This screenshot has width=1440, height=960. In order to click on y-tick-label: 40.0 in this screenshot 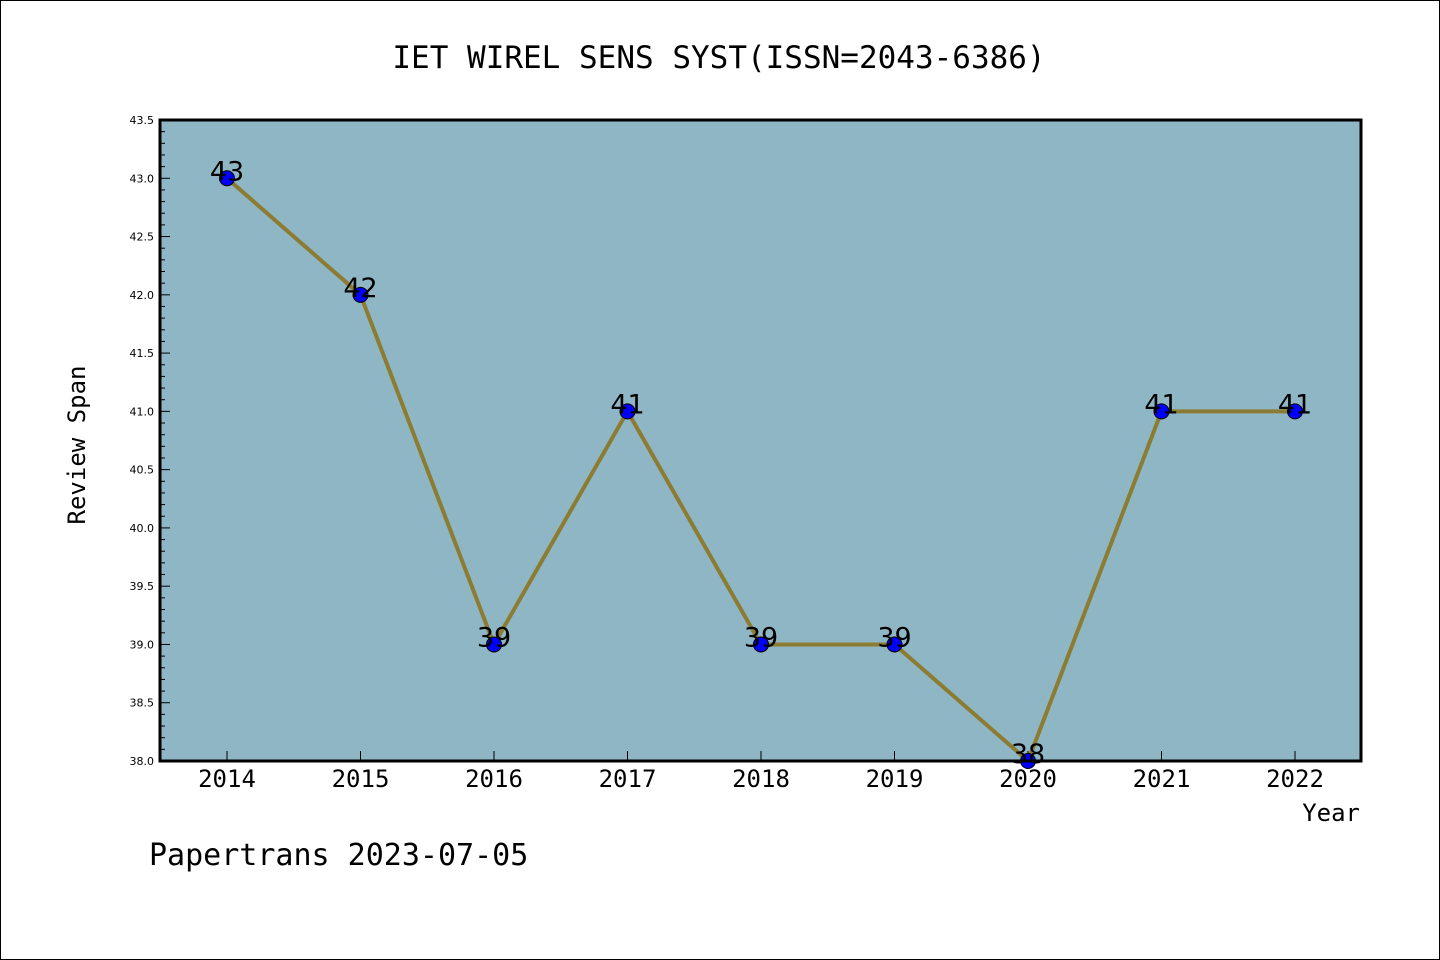, I will do `click(142, 528)`.